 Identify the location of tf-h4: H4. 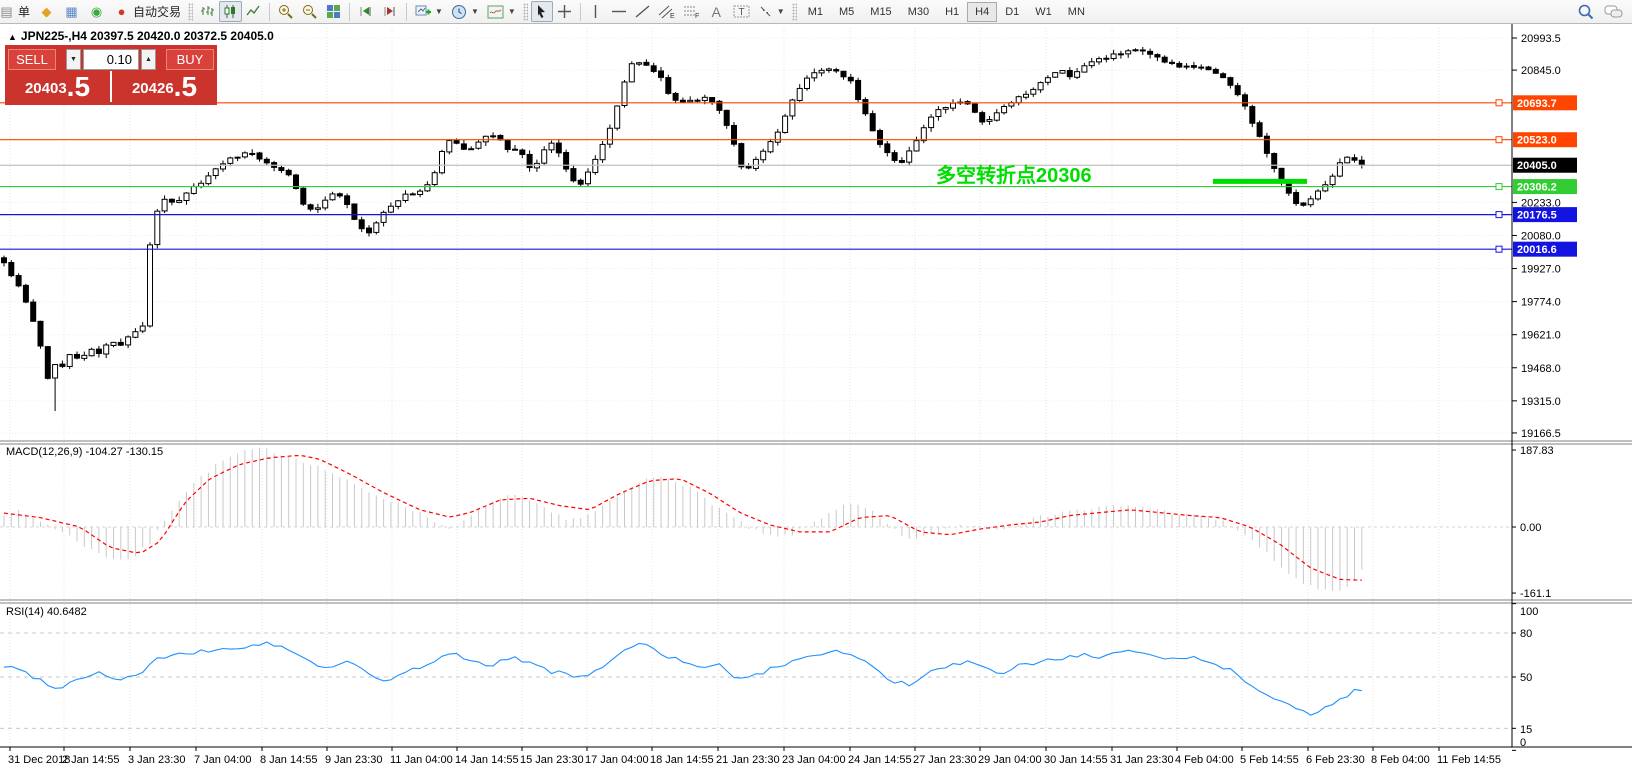
(982, 11).